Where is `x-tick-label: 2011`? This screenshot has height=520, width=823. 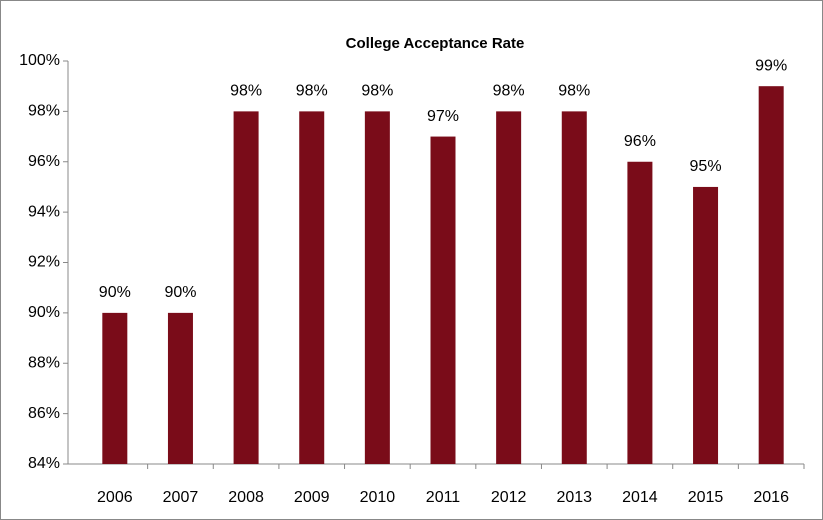 x-tick-label: 2011 is located at coordinates (443, 497).